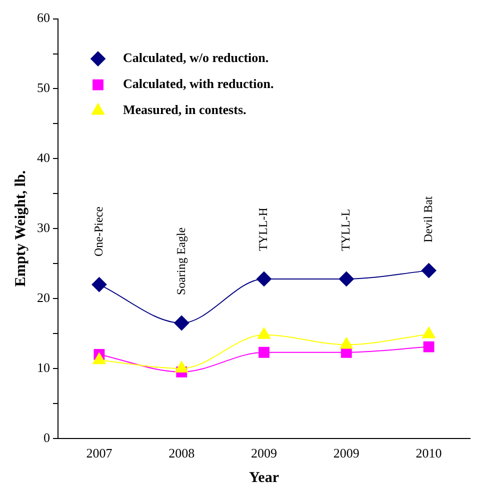 The image size is (486, 499). Describe the element at coordinates (429, 453) in the screenshot. I see `x-tick-label: 2010` at that location.